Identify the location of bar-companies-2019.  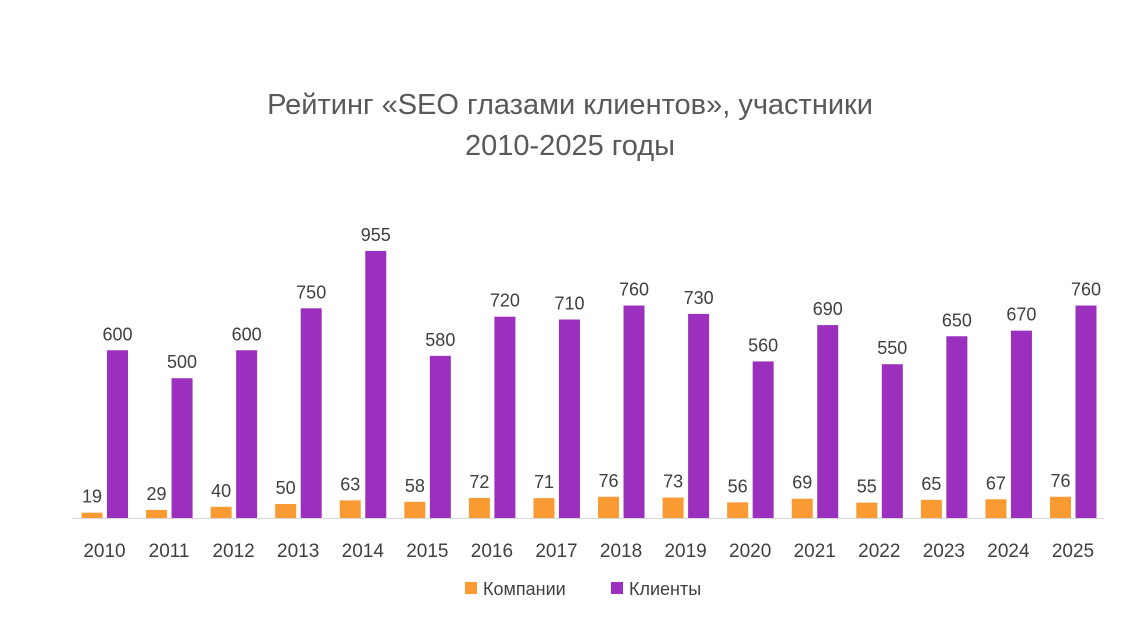
(673, 507).